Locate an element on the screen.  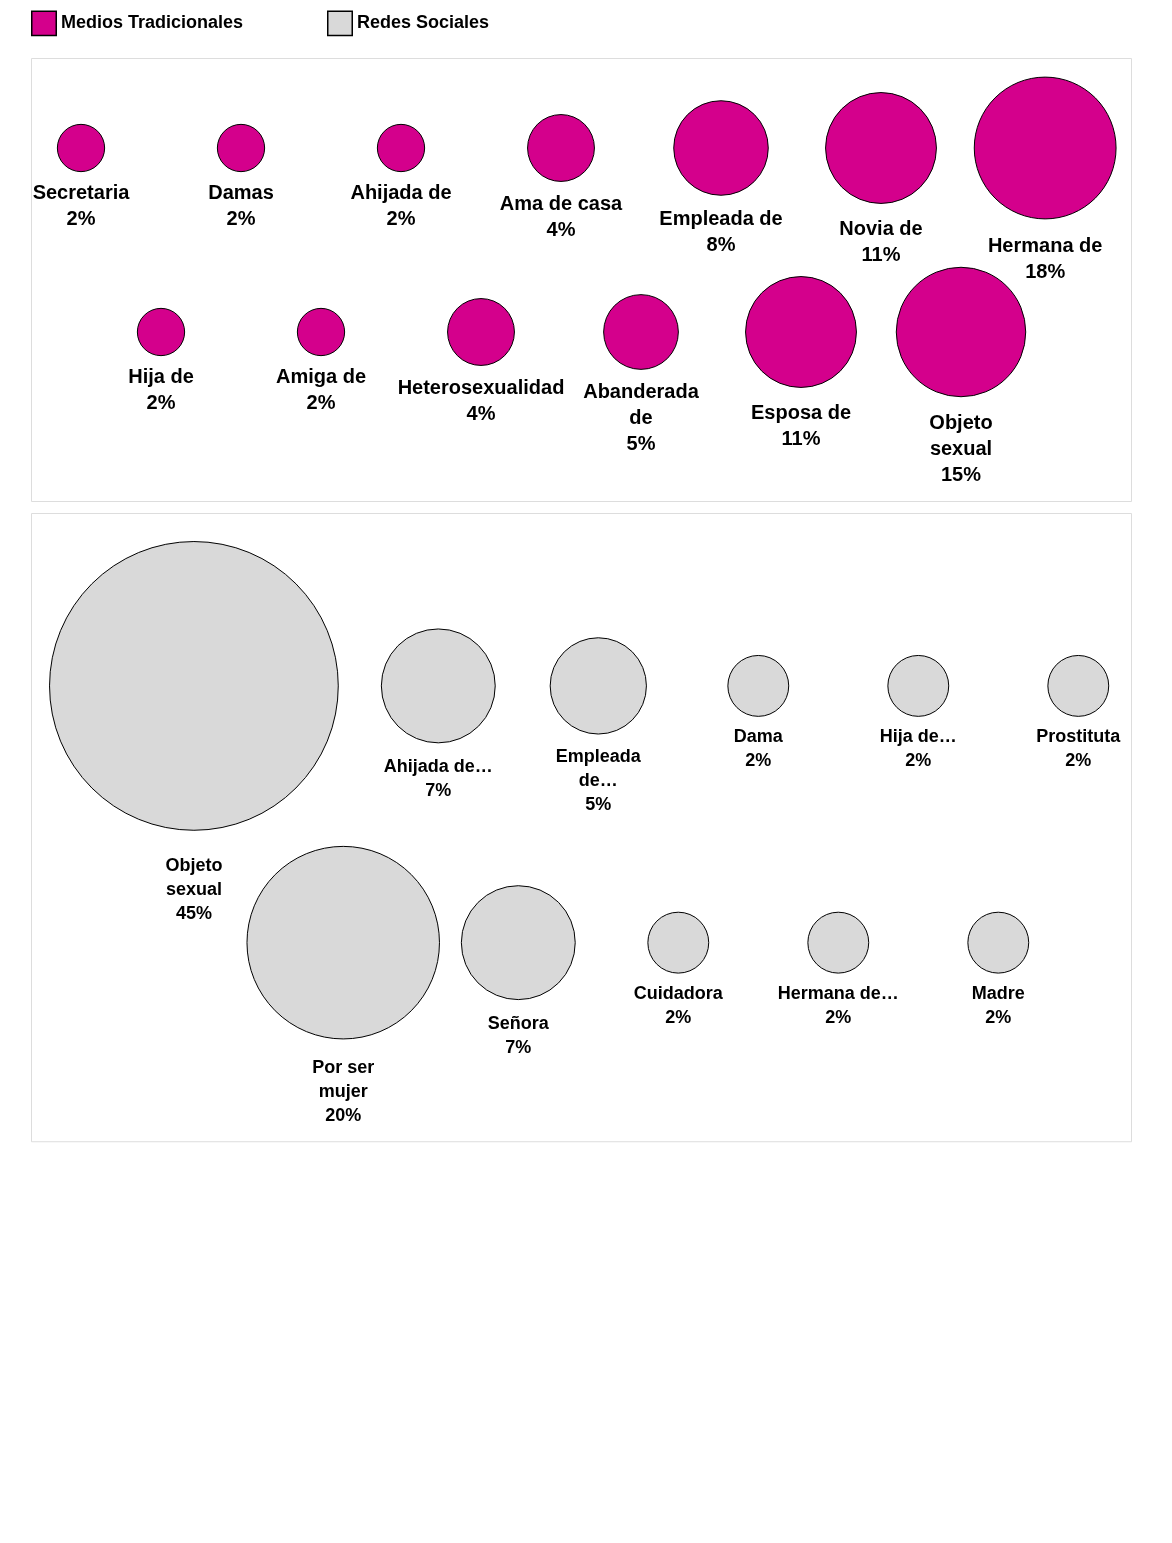
category-label: Novia de is located at coordinates (881, 227).